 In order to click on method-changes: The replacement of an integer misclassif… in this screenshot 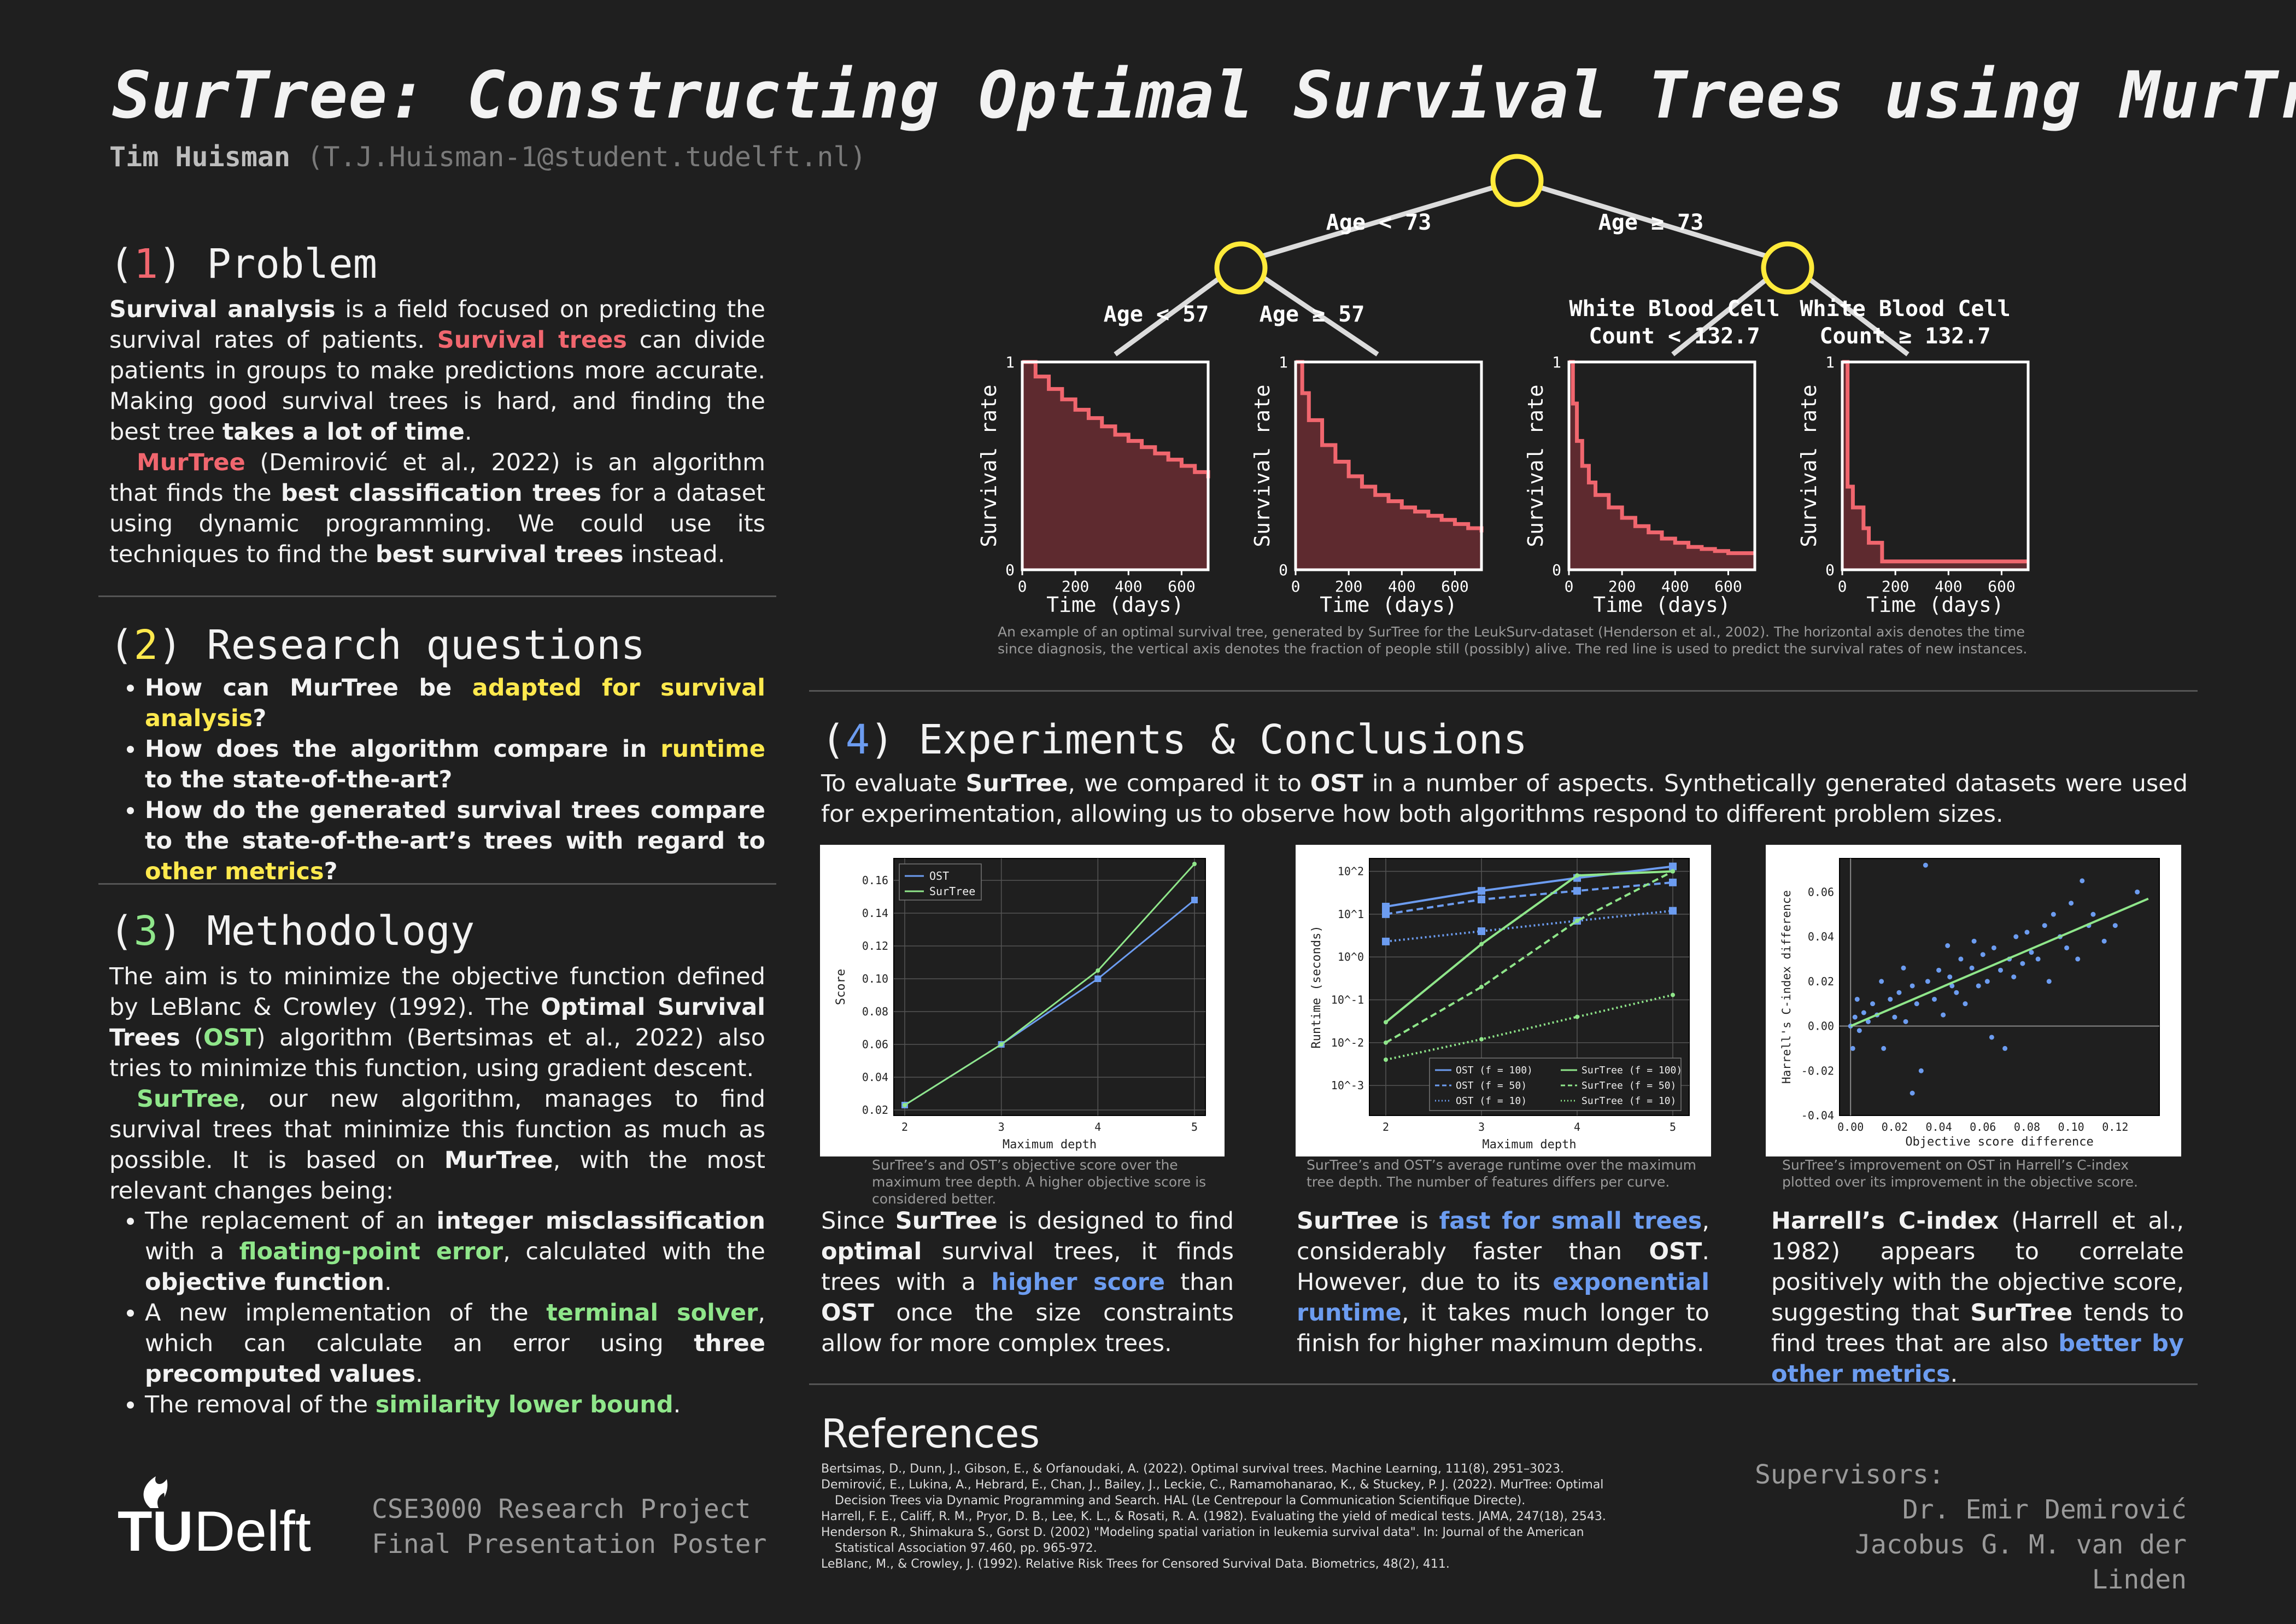, I will do `click(437, 1313)`.